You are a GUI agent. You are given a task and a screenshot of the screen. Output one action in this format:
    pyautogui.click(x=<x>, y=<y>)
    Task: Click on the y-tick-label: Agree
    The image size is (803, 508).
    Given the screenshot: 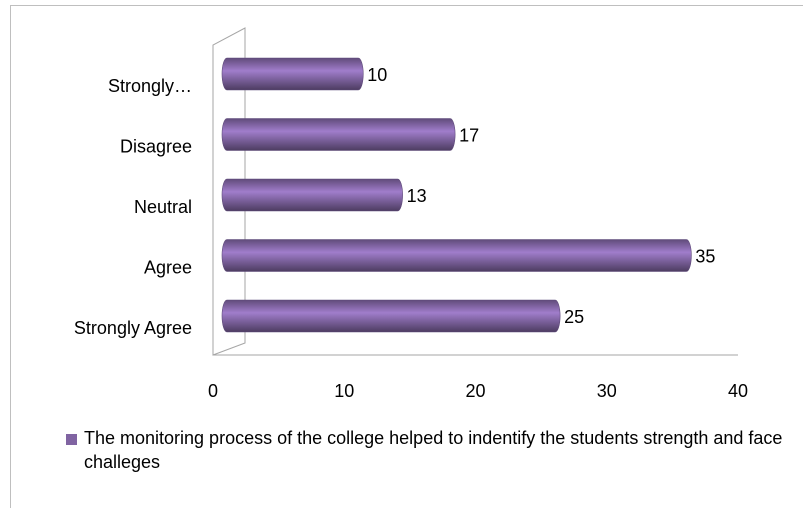 What is the action you would take?
    pyautogui.click(x=168, y=267)
    